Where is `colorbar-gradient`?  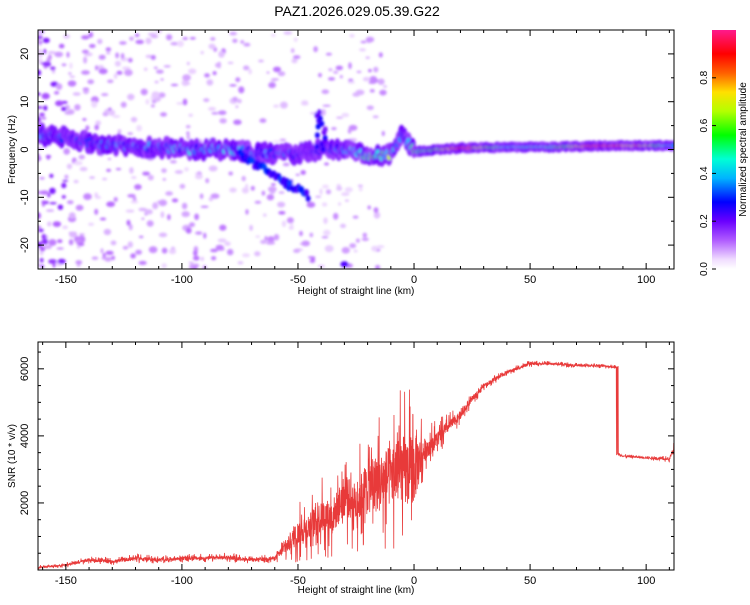
colorbar-gradient is located at coordinates (724, 149).